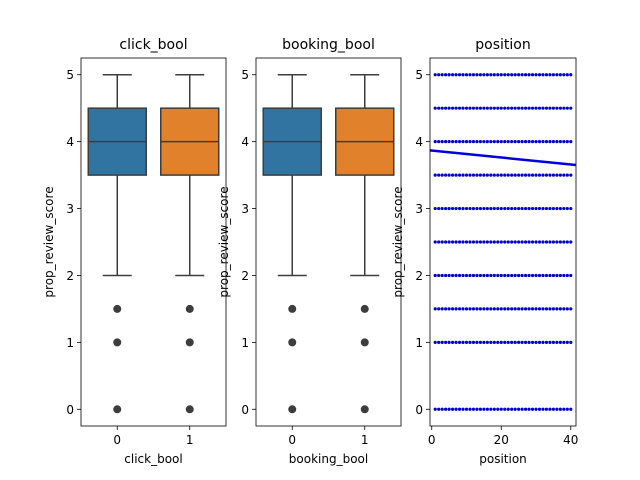 Image resolution: width=640 pixels, height=480 pixels. What do you see at coordinates (570, 440) in the screenshot?
I see `x-tick-label: 40` at bounding box center [570, 440].